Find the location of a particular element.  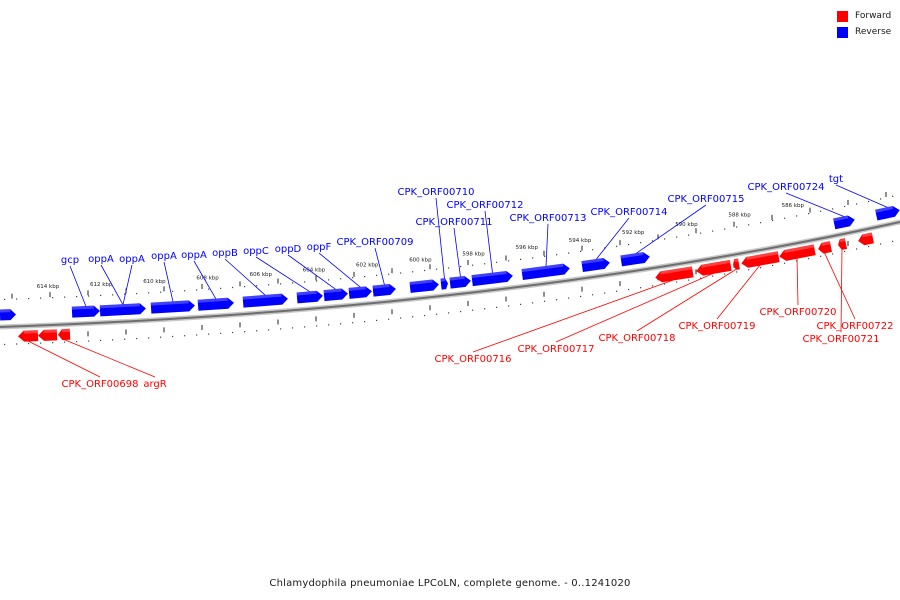

gene-label-reverse: CPK_ORF00712 is located at coordinates (485, 205).